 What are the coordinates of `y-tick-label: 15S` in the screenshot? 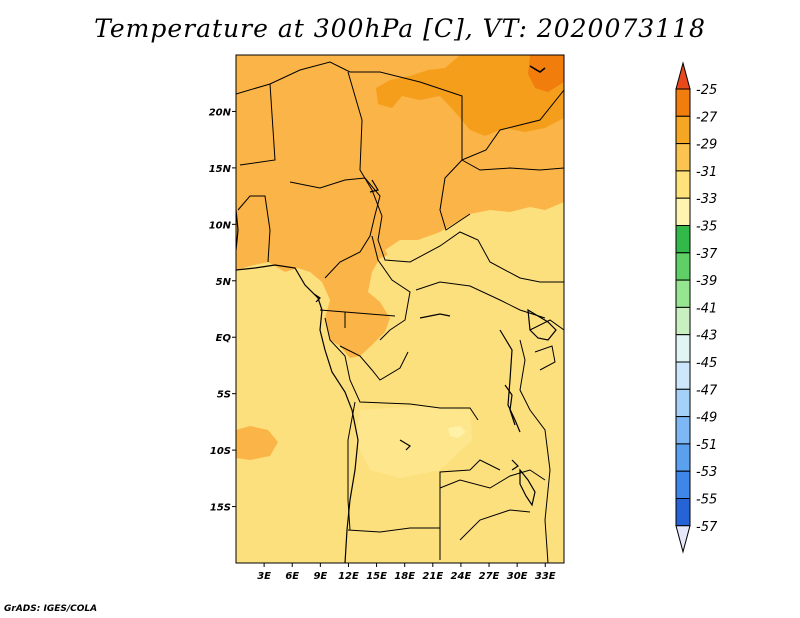 It's located at (220, 508).